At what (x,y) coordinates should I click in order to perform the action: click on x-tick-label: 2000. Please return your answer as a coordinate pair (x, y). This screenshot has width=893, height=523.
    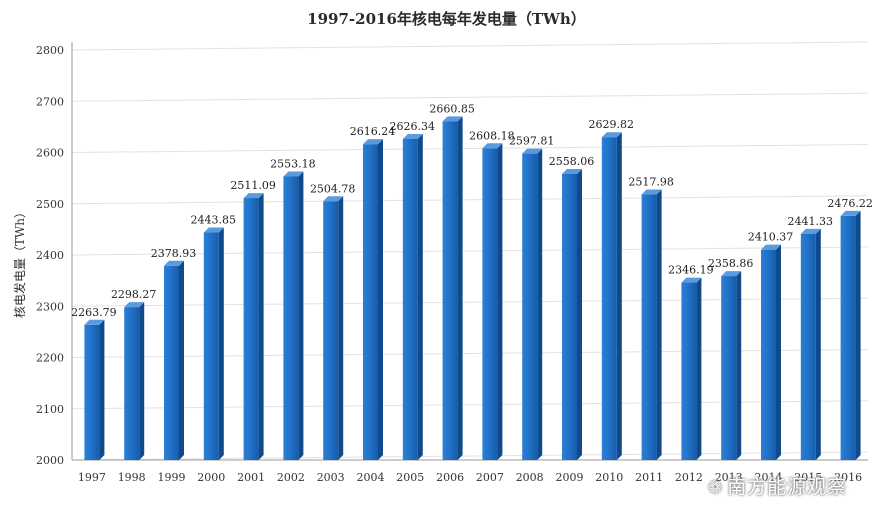
    Looking at the image, I should click on (211, 477).